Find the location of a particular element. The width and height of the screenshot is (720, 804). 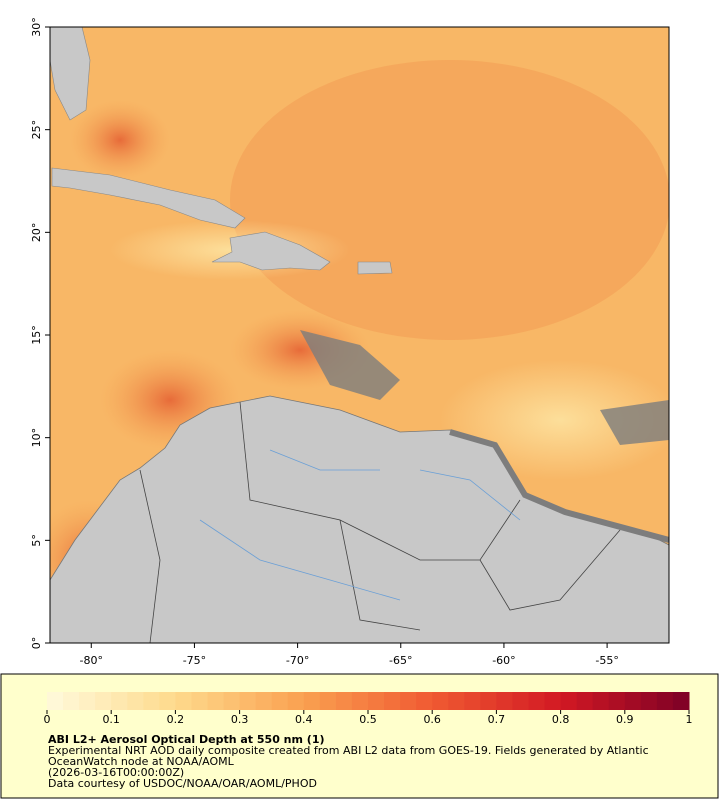

y-tick-label: 10° is located at coordinates (36, 438).